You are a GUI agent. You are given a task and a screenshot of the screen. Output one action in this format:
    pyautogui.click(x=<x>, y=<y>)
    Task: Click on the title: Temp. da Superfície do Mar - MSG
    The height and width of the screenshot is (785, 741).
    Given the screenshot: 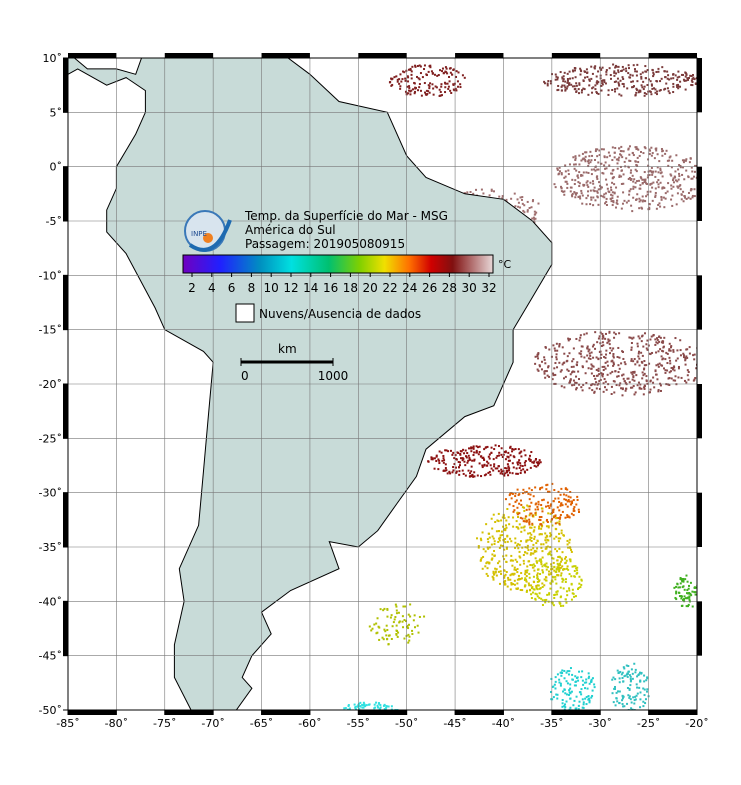 What is the action you would take?
    pyautogui.click(x=346, y=216)
    